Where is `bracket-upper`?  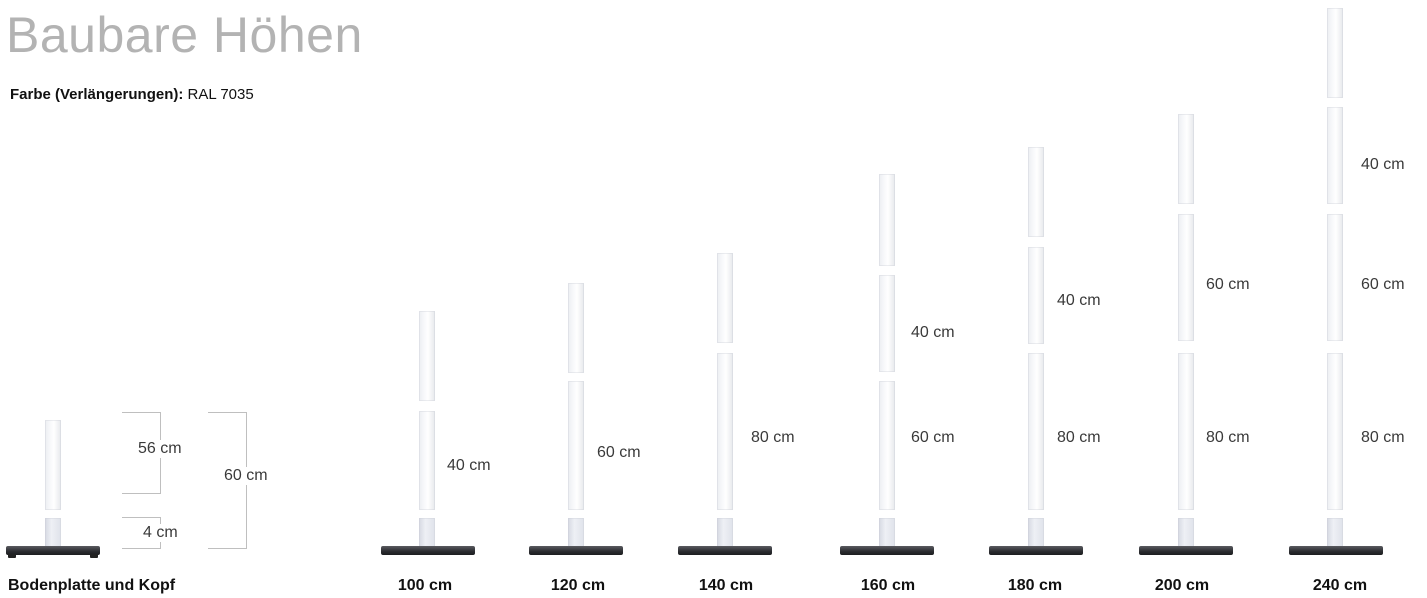
bracket-upper is located at coordinates (141, 453).